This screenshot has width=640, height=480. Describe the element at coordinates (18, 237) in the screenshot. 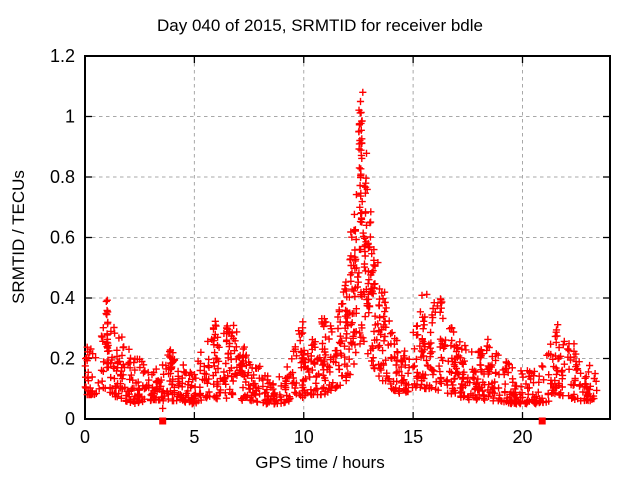

I see `y-axis-title: SRMTID / TECUs` at that location.